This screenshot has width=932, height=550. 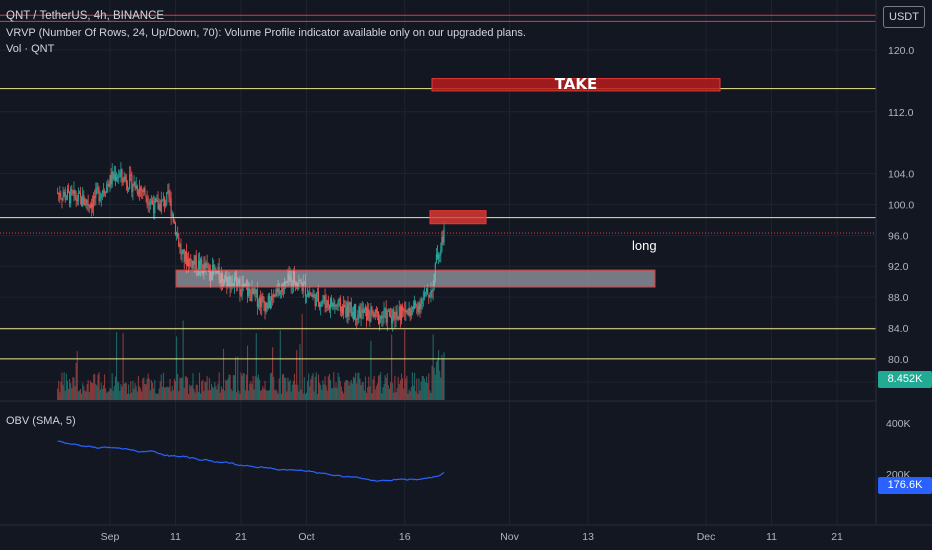 What do you see at coordinates (241, 537) in the screenshot?
I see `time-tick-label: 21` at bounding box center [241, 537].